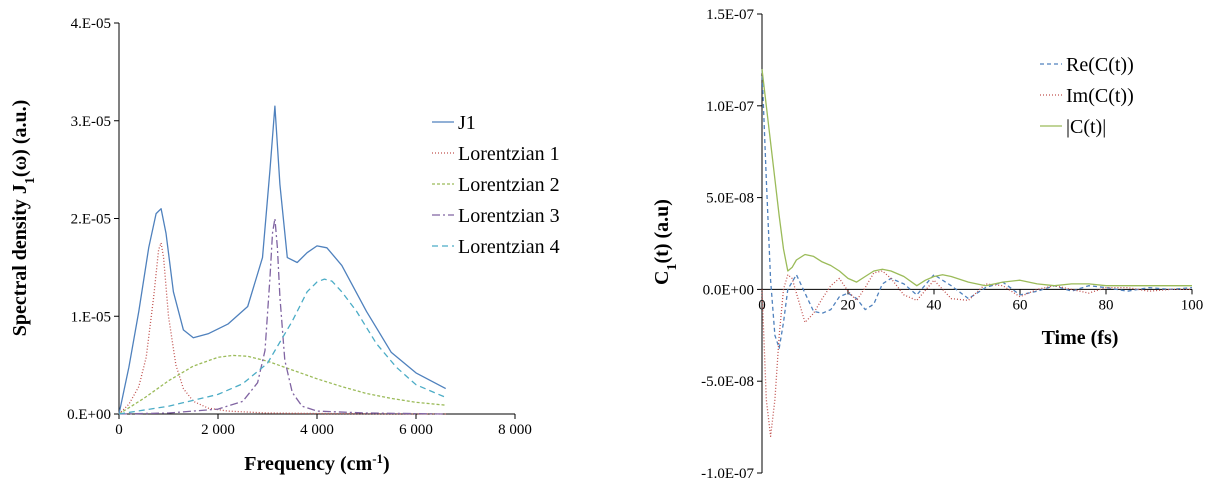  What do you see at coordinates (91, 317) in the screenshot?
I see `y-tick-label: 1.E-05` at bounding box center [91, 317].